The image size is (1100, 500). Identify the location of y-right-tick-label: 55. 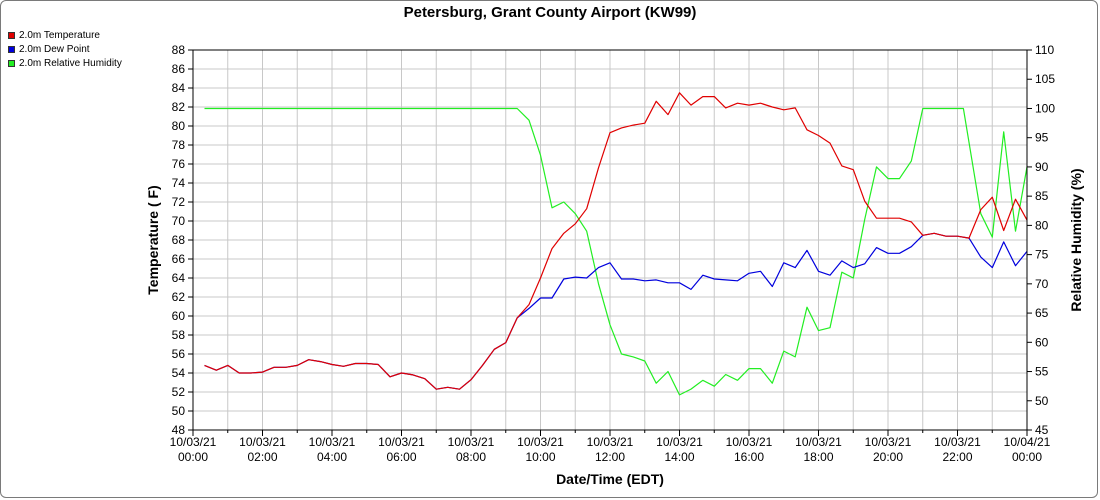
(1042, 372).